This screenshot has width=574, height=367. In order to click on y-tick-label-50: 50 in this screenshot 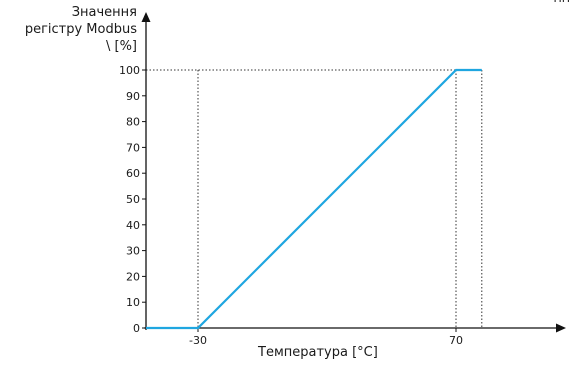, I will do `click(133, 199)`.